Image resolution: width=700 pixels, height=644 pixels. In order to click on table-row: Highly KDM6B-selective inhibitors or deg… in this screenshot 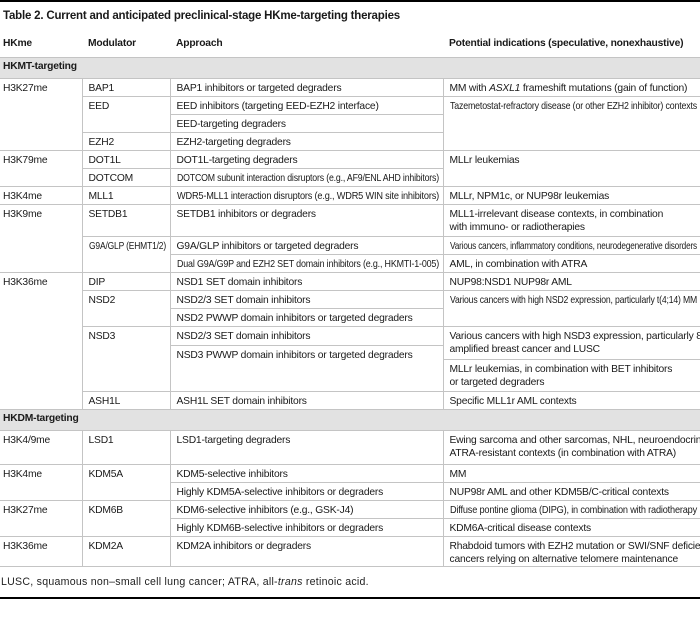, I will do `click(350, 527)`.